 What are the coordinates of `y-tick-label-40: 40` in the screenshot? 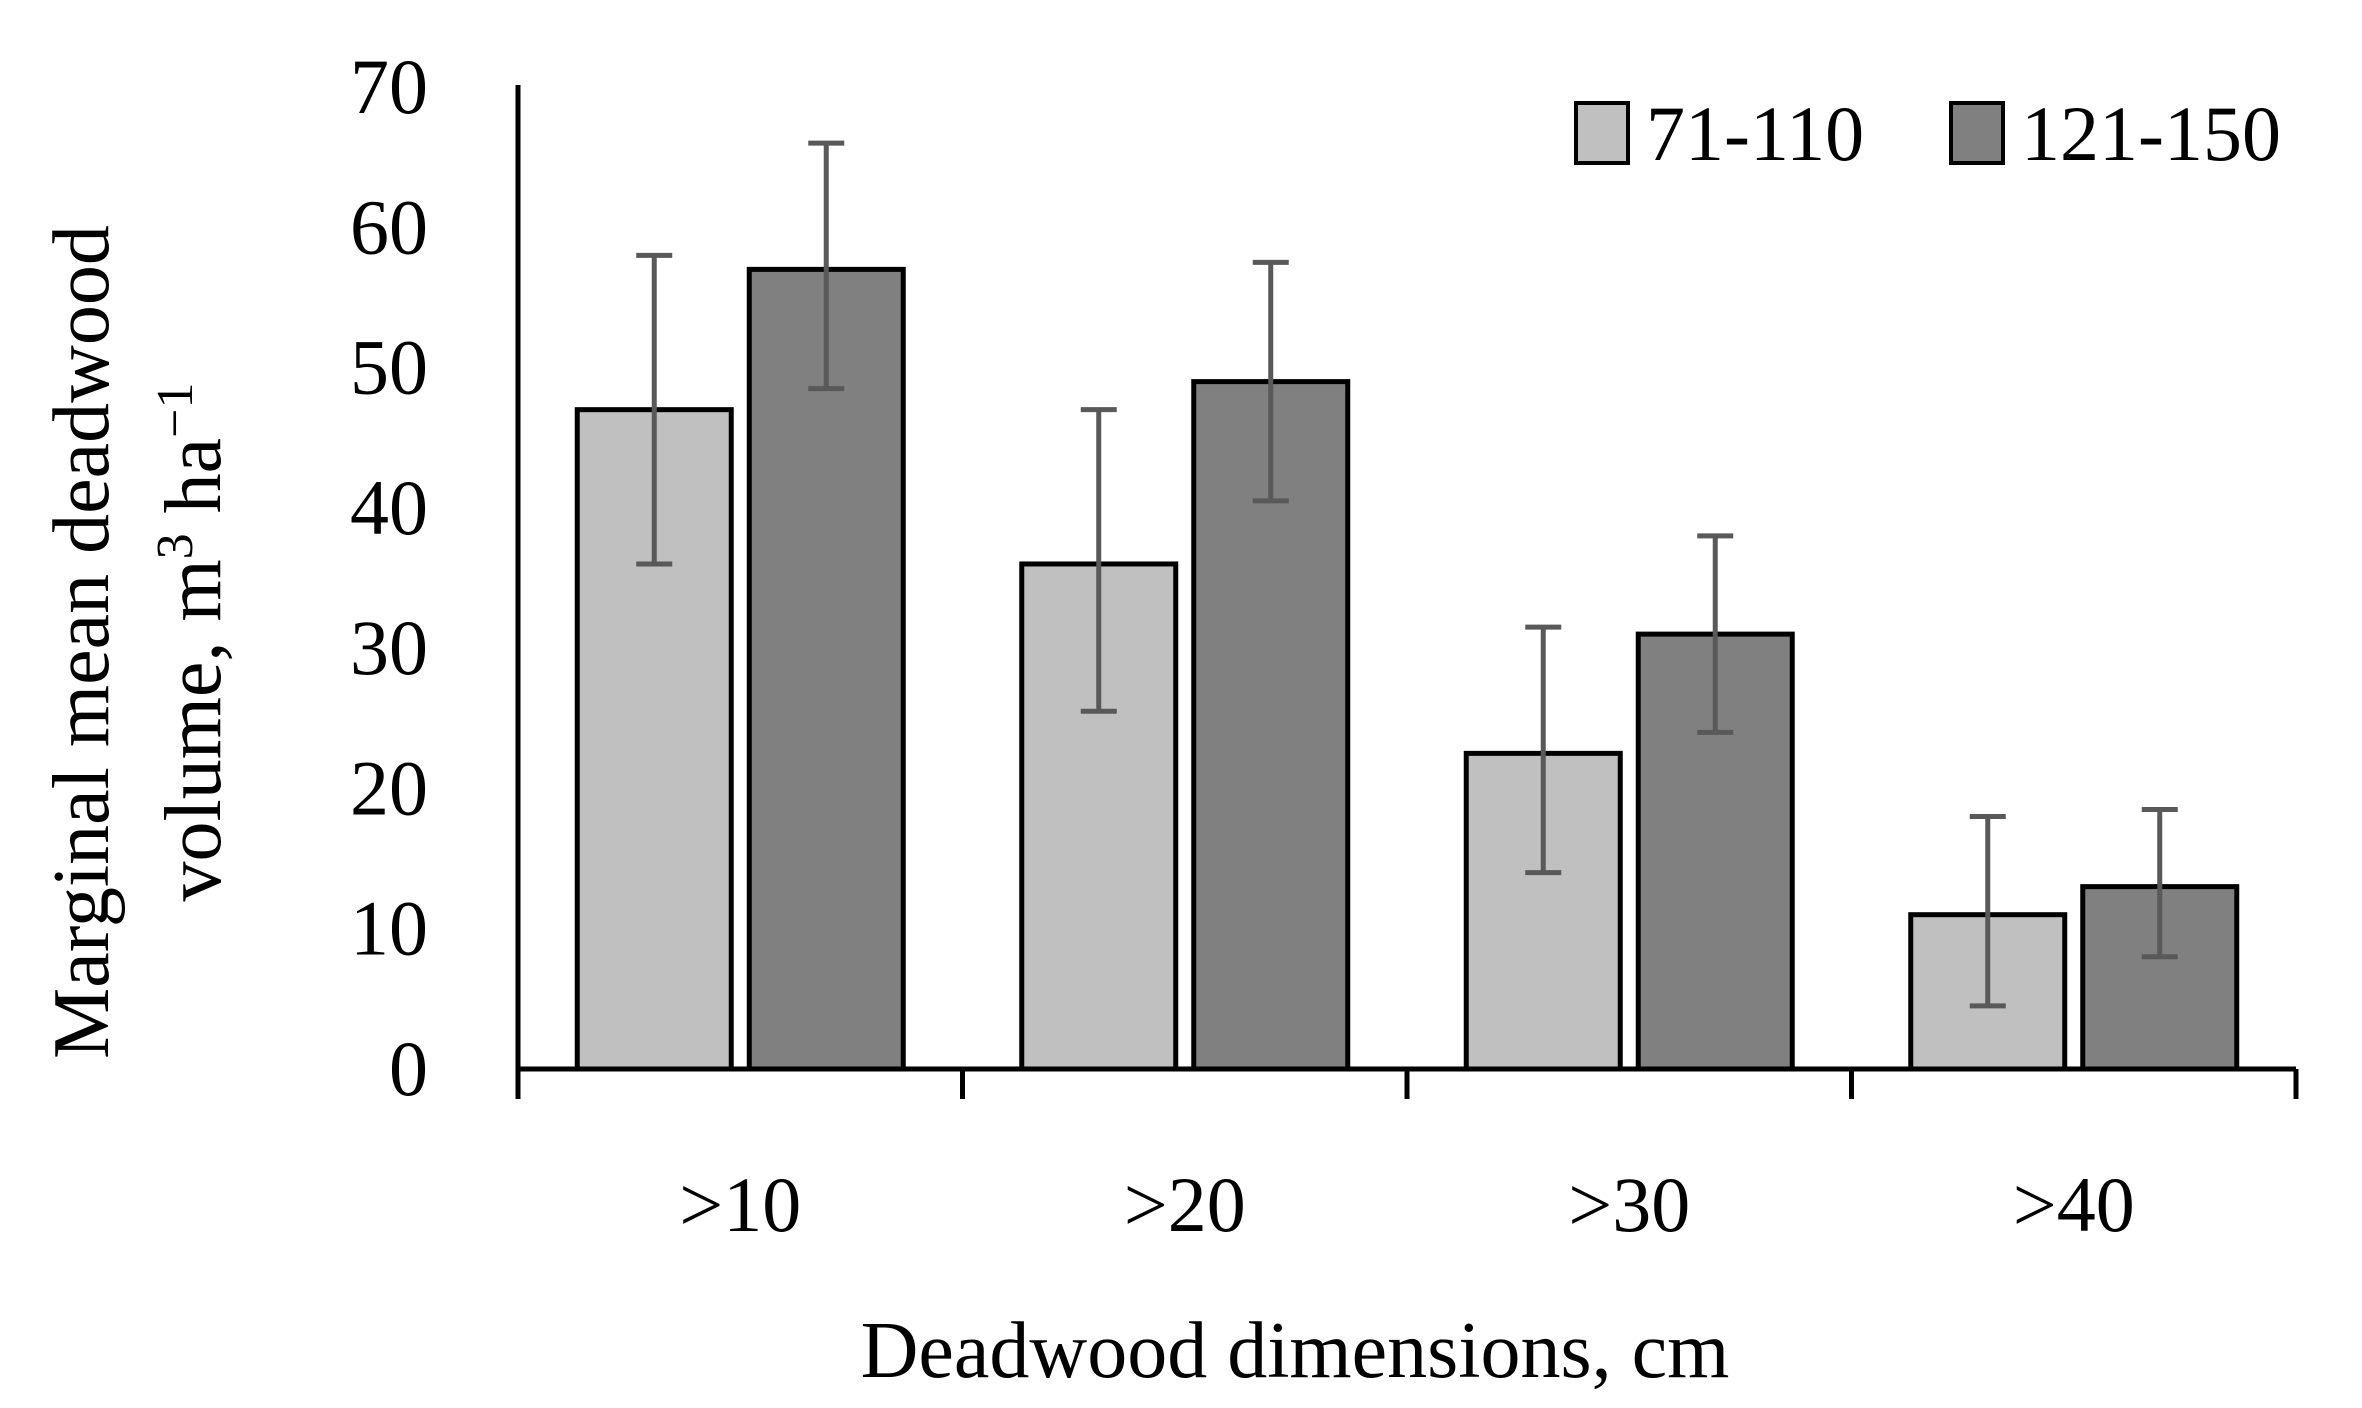 It's located at (389, 507).